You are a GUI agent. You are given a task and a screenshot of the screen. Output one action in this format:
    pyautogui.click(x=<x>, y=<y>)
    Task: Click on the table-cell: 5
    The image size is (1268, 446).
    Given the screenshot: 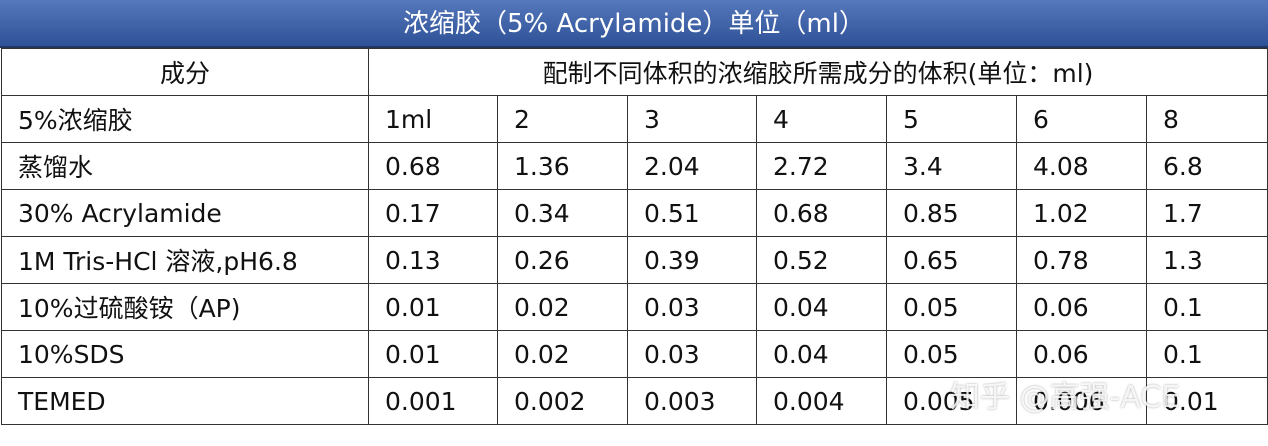 What is the action you would take?
    pyautogui.click(x=951, y=119)
    